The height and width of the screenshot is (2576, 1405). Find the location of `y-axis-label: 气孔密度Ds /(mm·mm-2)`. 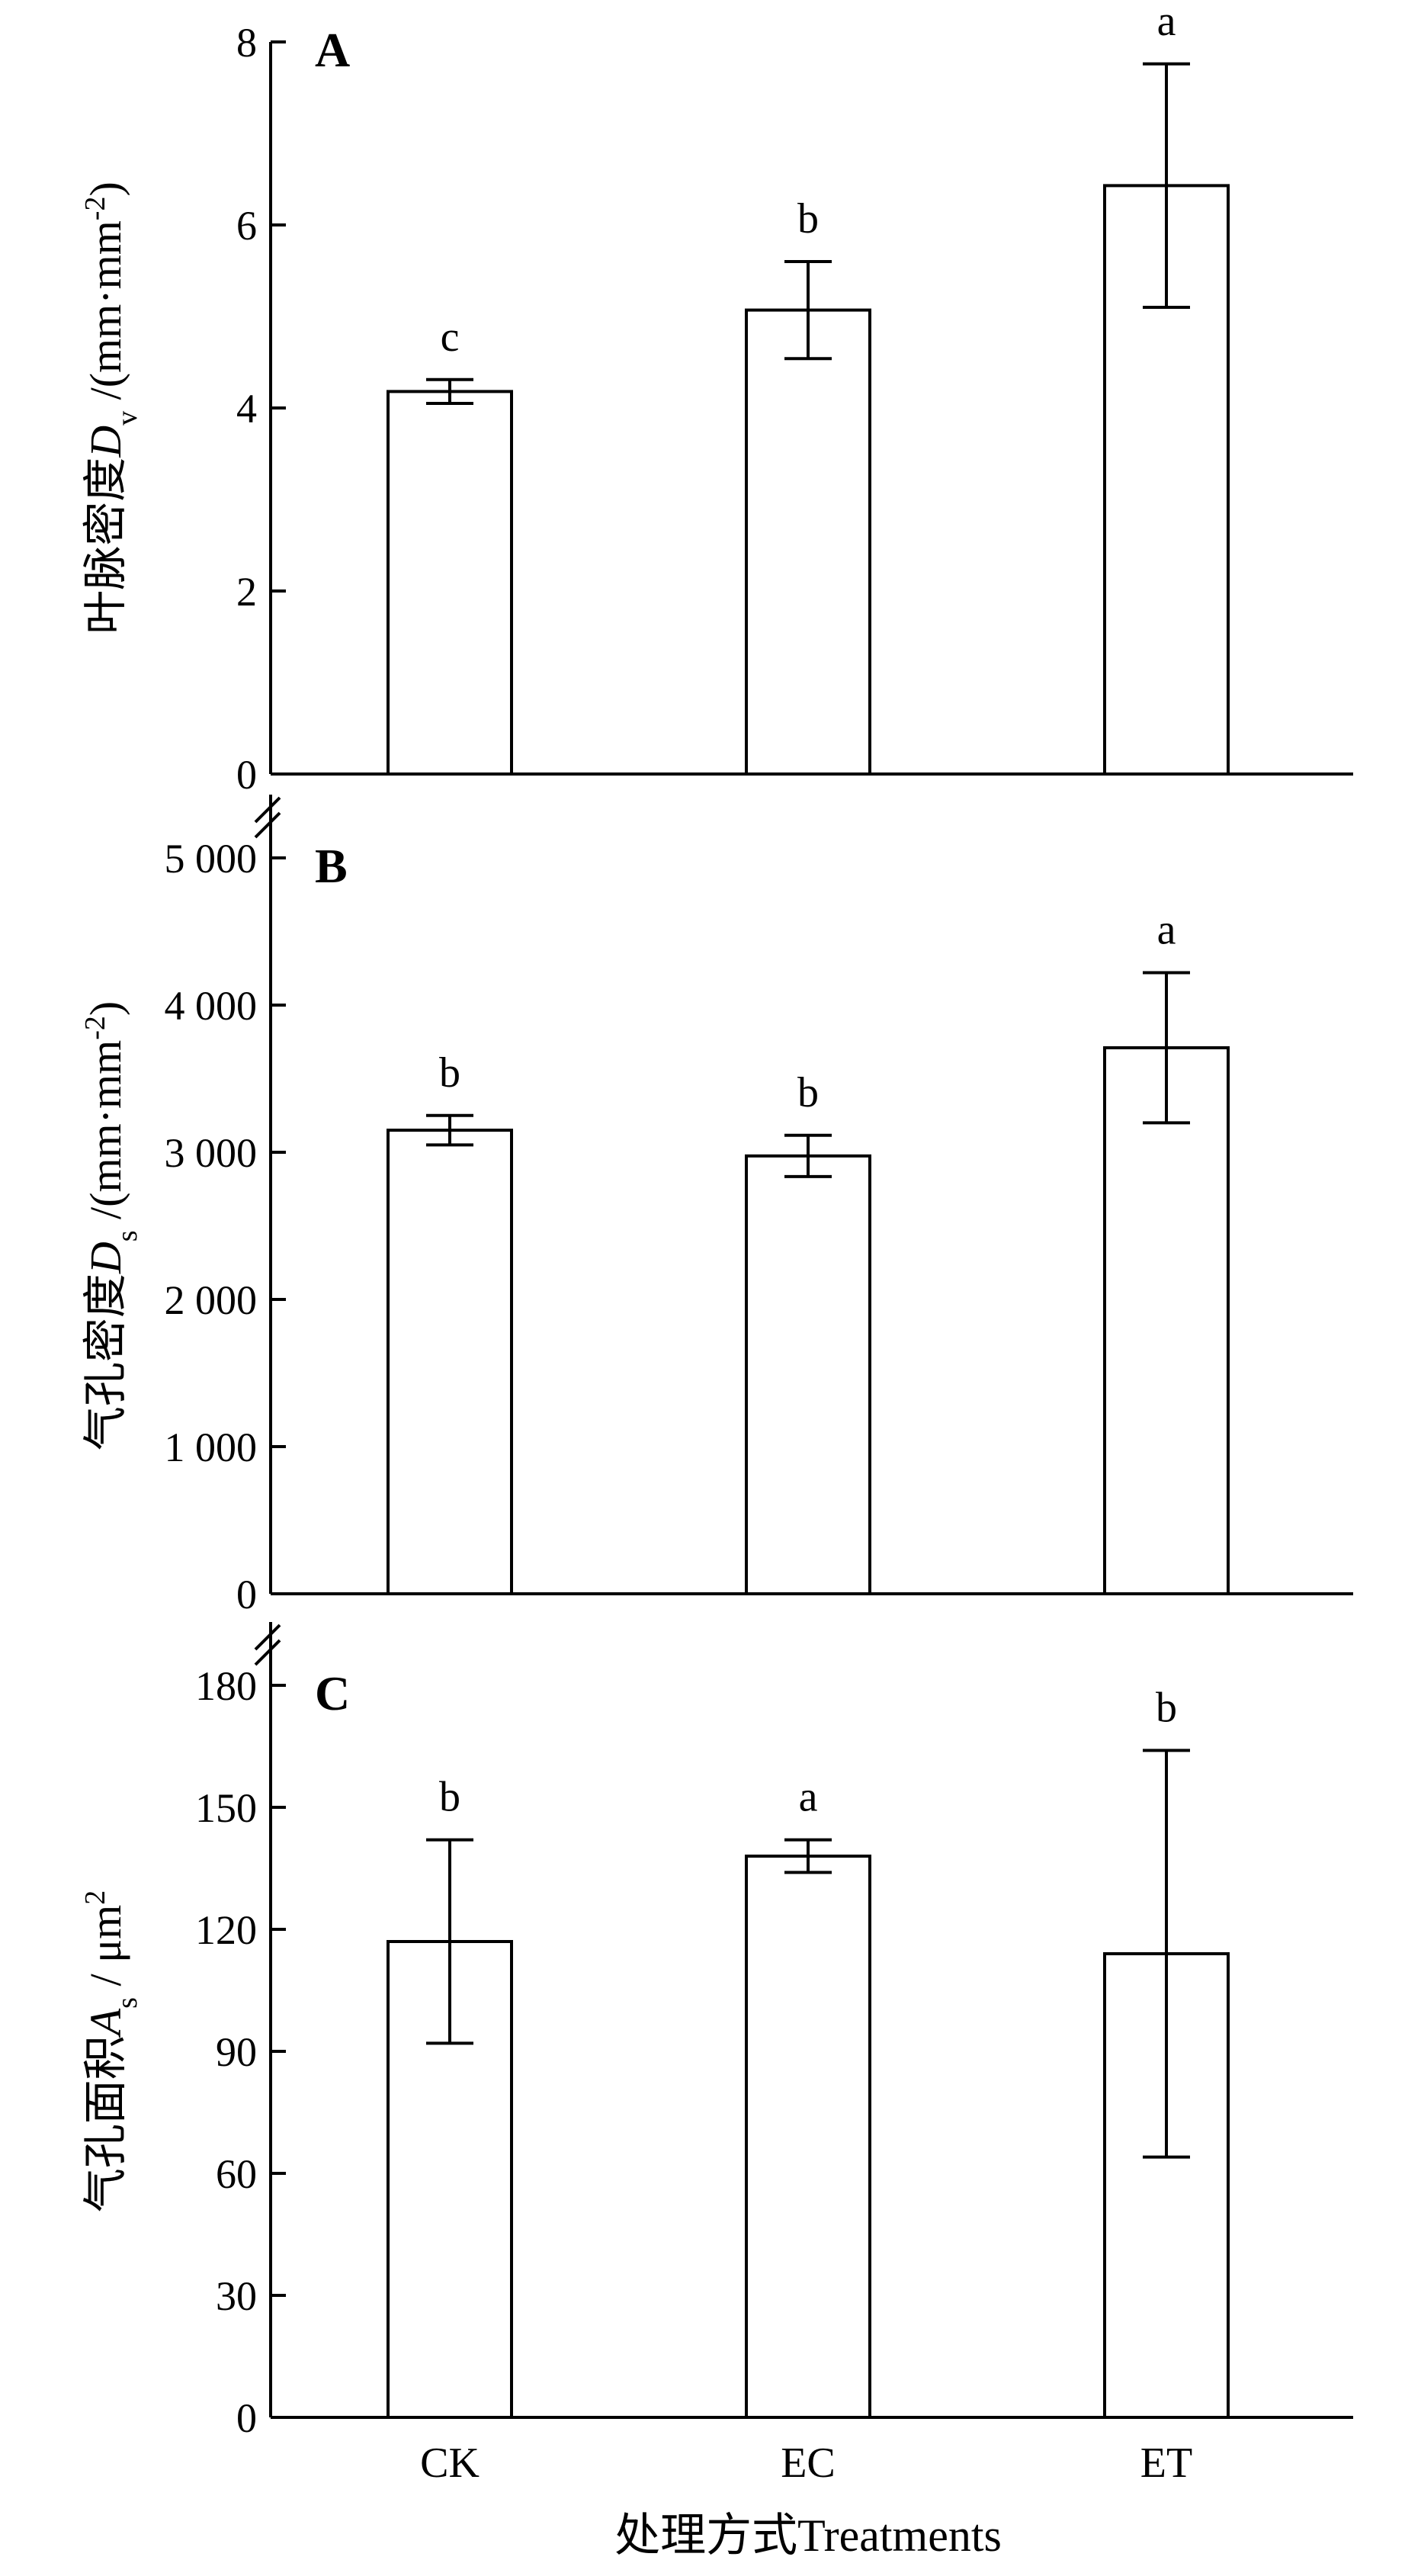

y-axis-label: 气孔密度Ds /(mm·mm-2) is located at coordinates (111, 1225).